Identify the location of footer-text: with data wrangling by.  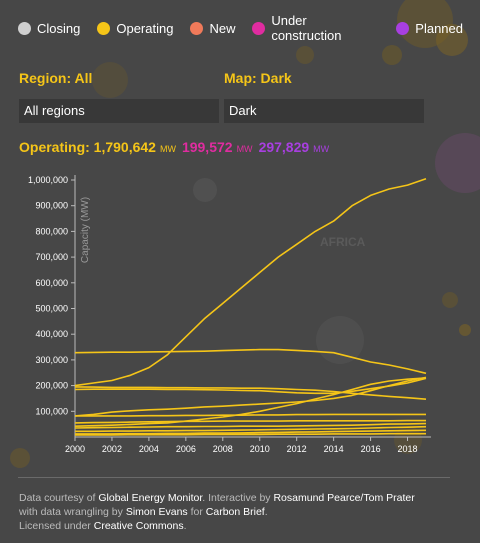
(72, 512).